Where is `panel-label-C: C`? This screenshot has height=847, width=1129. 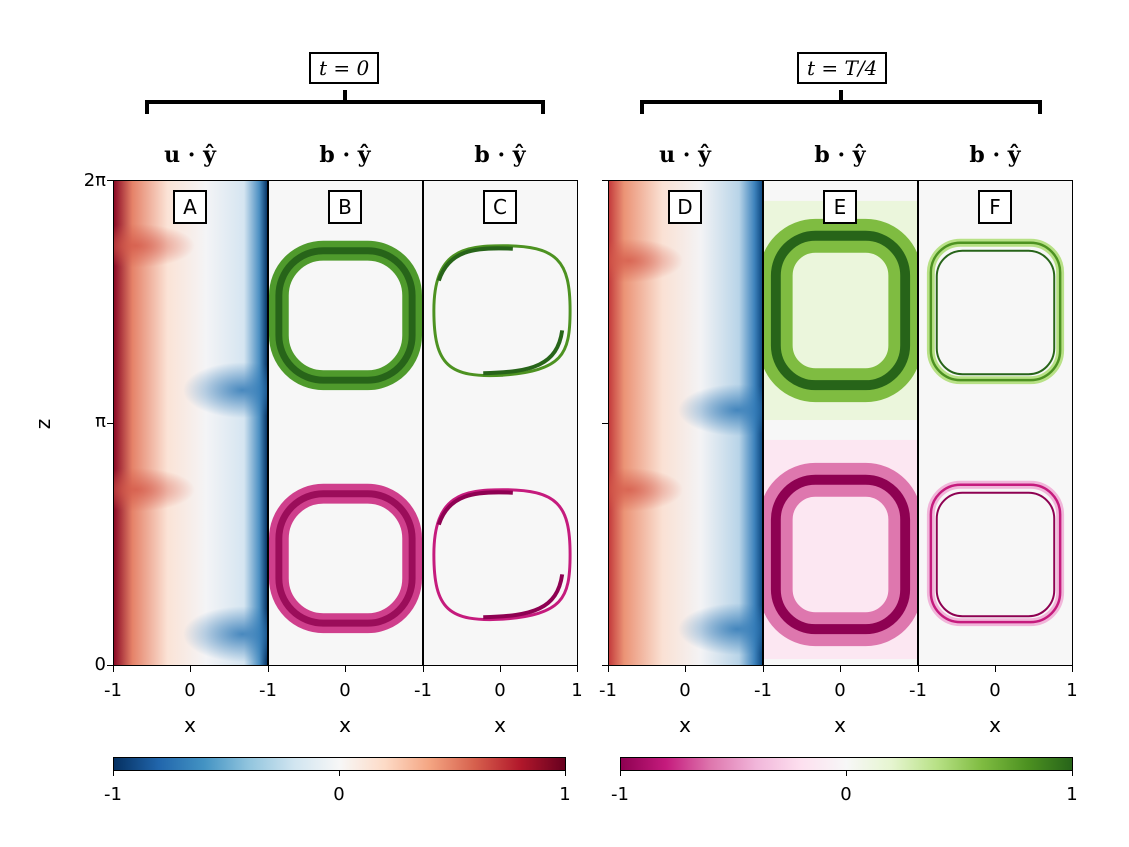 panel-label-C: C is located at coordinates (500, 207).